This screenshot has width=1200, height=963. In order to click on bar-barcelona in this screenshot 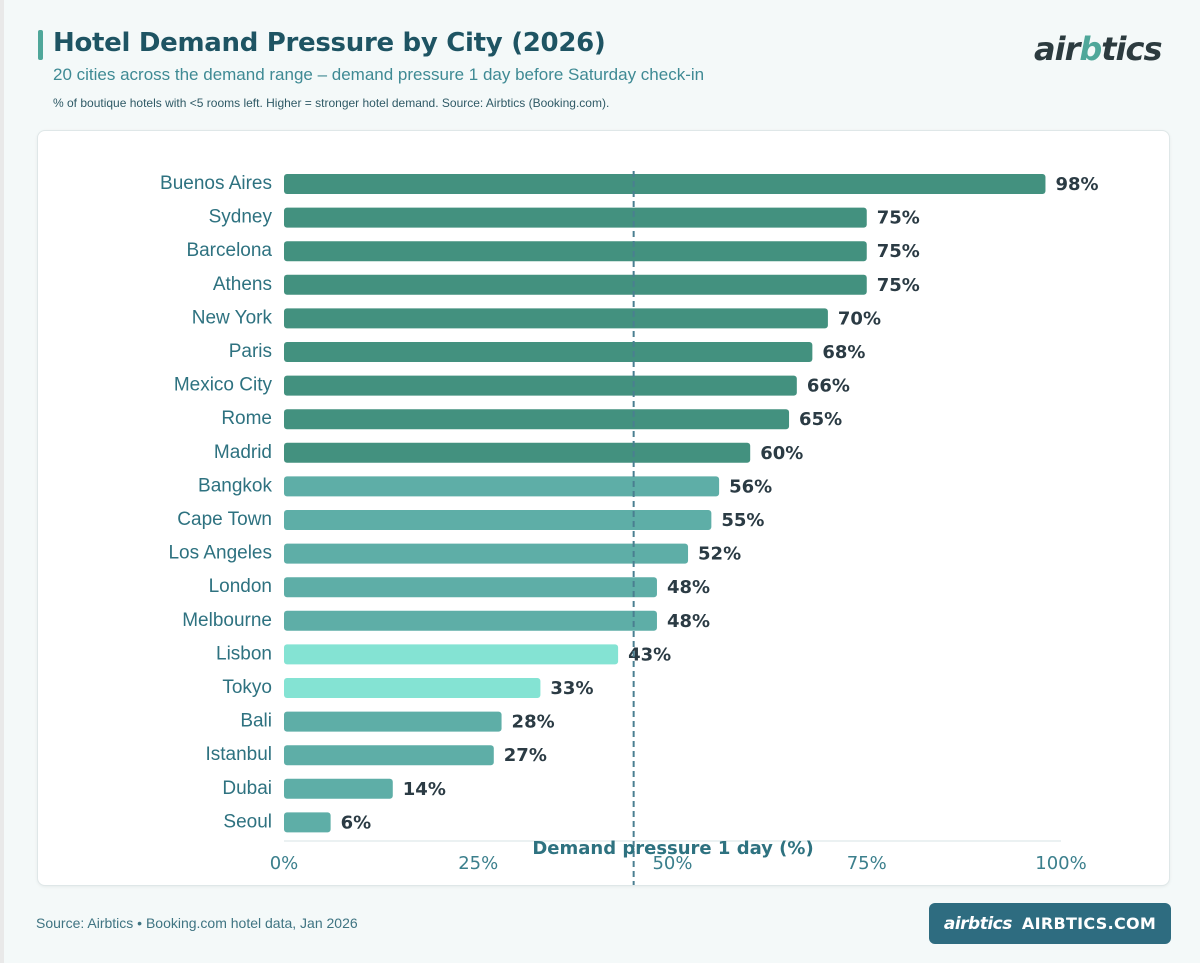, I will do `click(575, 251)`.